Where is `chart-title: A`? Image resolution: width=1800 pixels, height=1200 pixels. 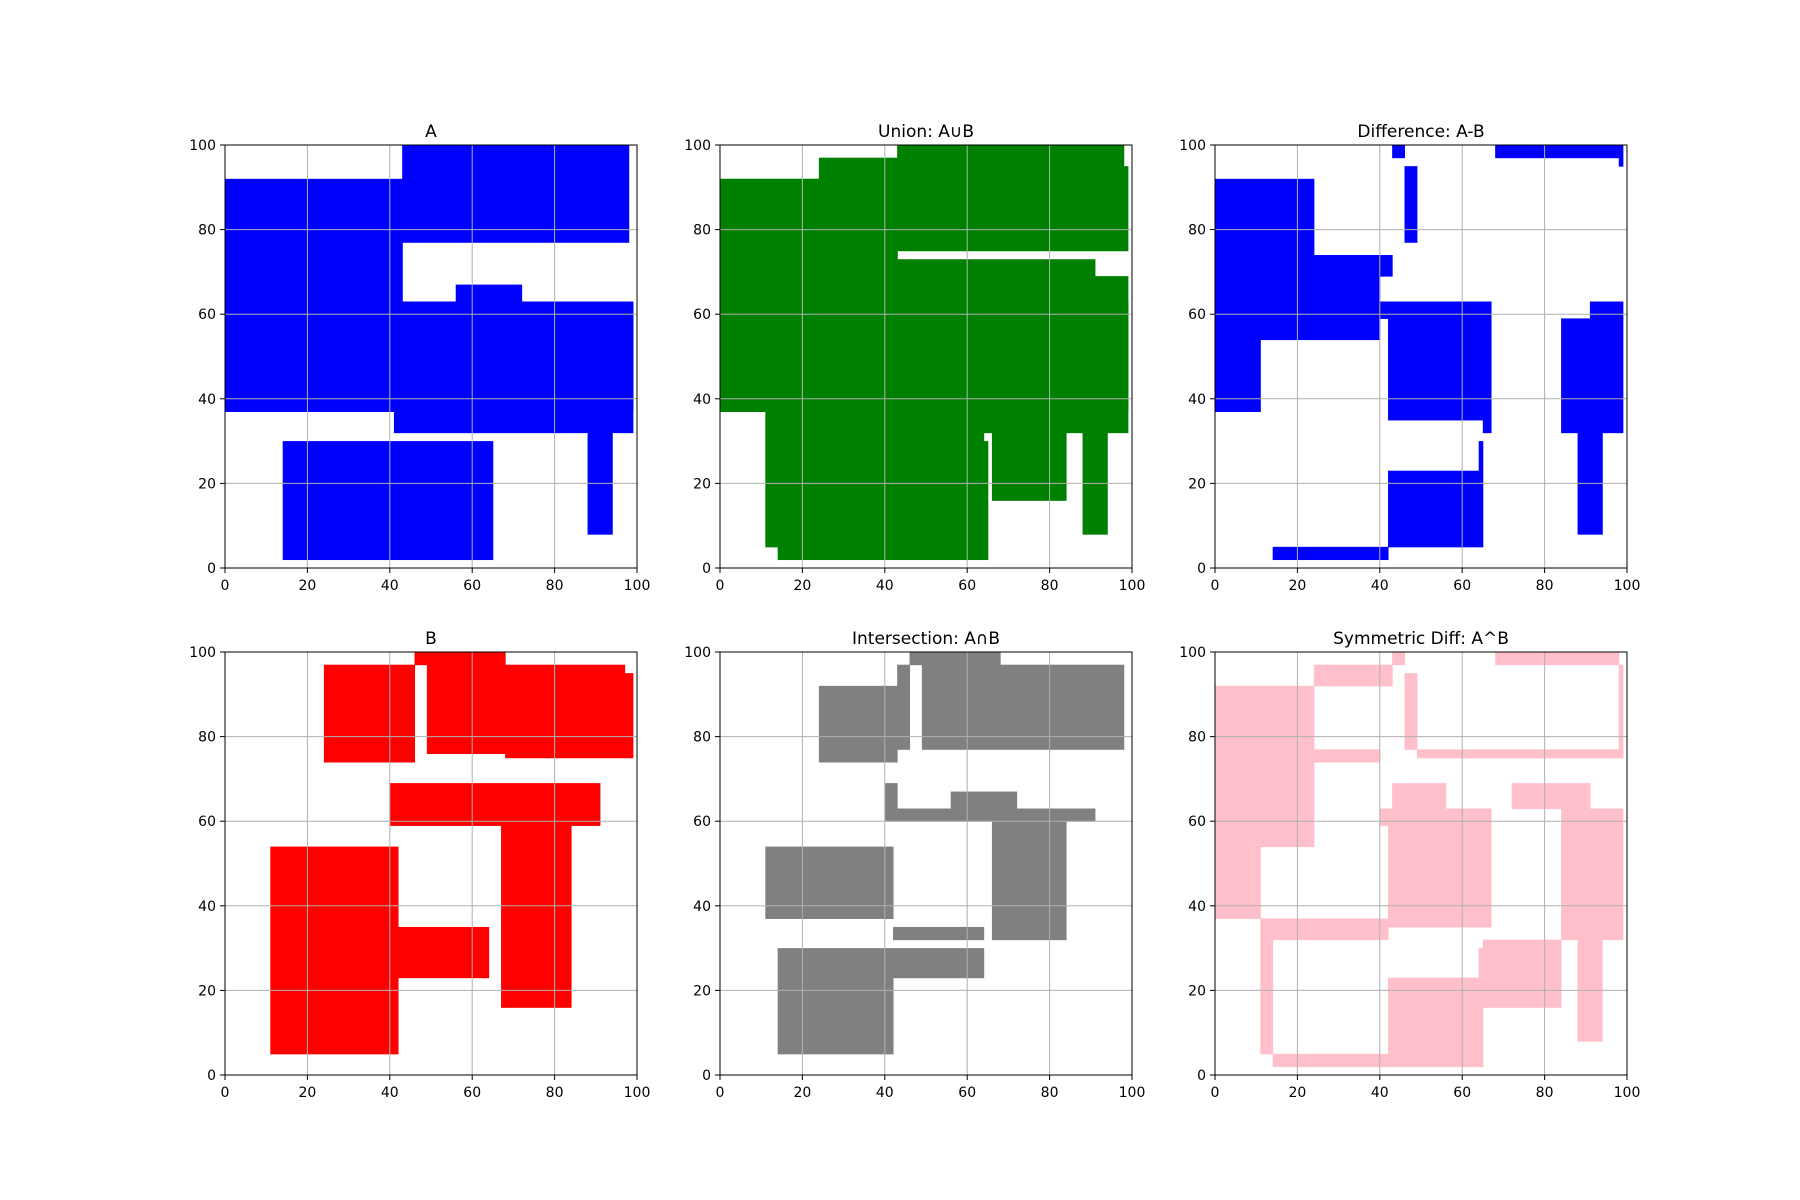
chart-title: A is located at coordinates (431, 132).